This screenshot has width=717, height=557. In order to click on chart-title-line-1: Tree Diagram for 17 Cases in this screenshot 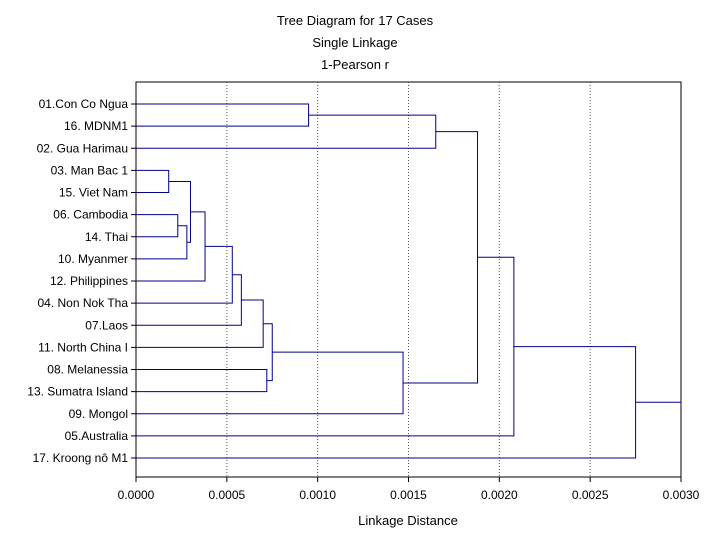, I will do `click(355, 20)`.